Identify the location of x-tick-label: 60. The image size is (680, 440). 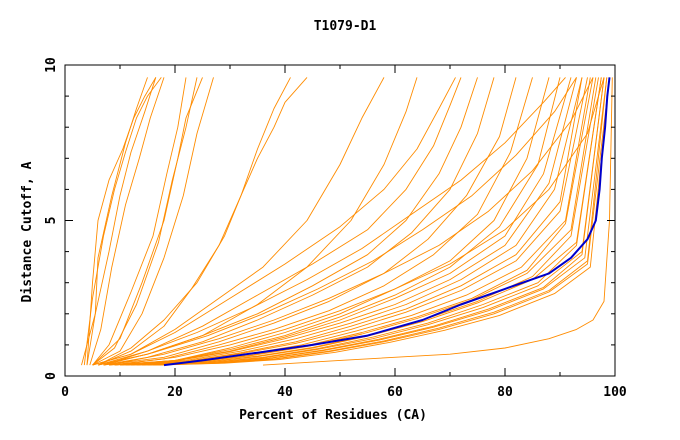
(395, 392).